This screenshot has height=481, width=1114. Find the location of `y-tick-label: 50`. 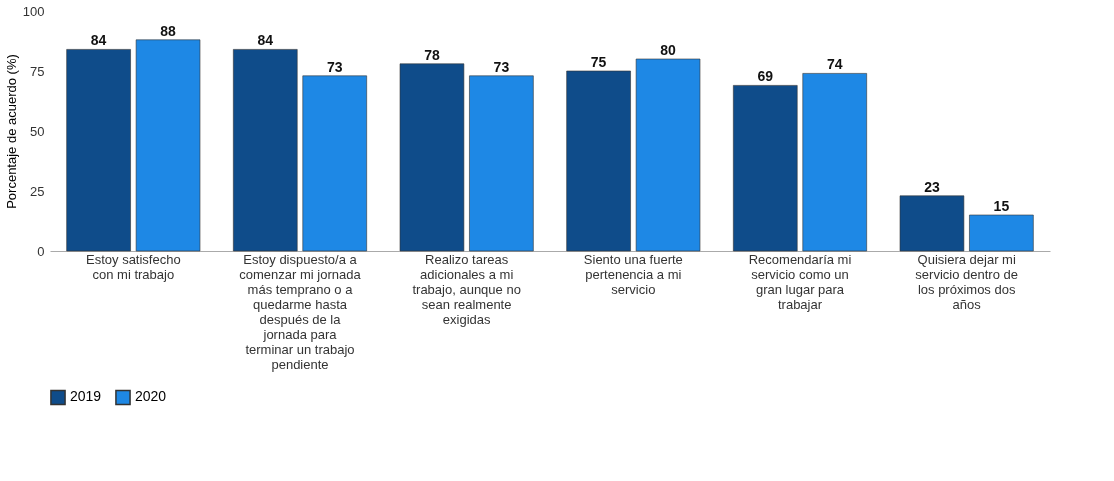

y-tick-label: 50 is located at coordinates (37, 131).